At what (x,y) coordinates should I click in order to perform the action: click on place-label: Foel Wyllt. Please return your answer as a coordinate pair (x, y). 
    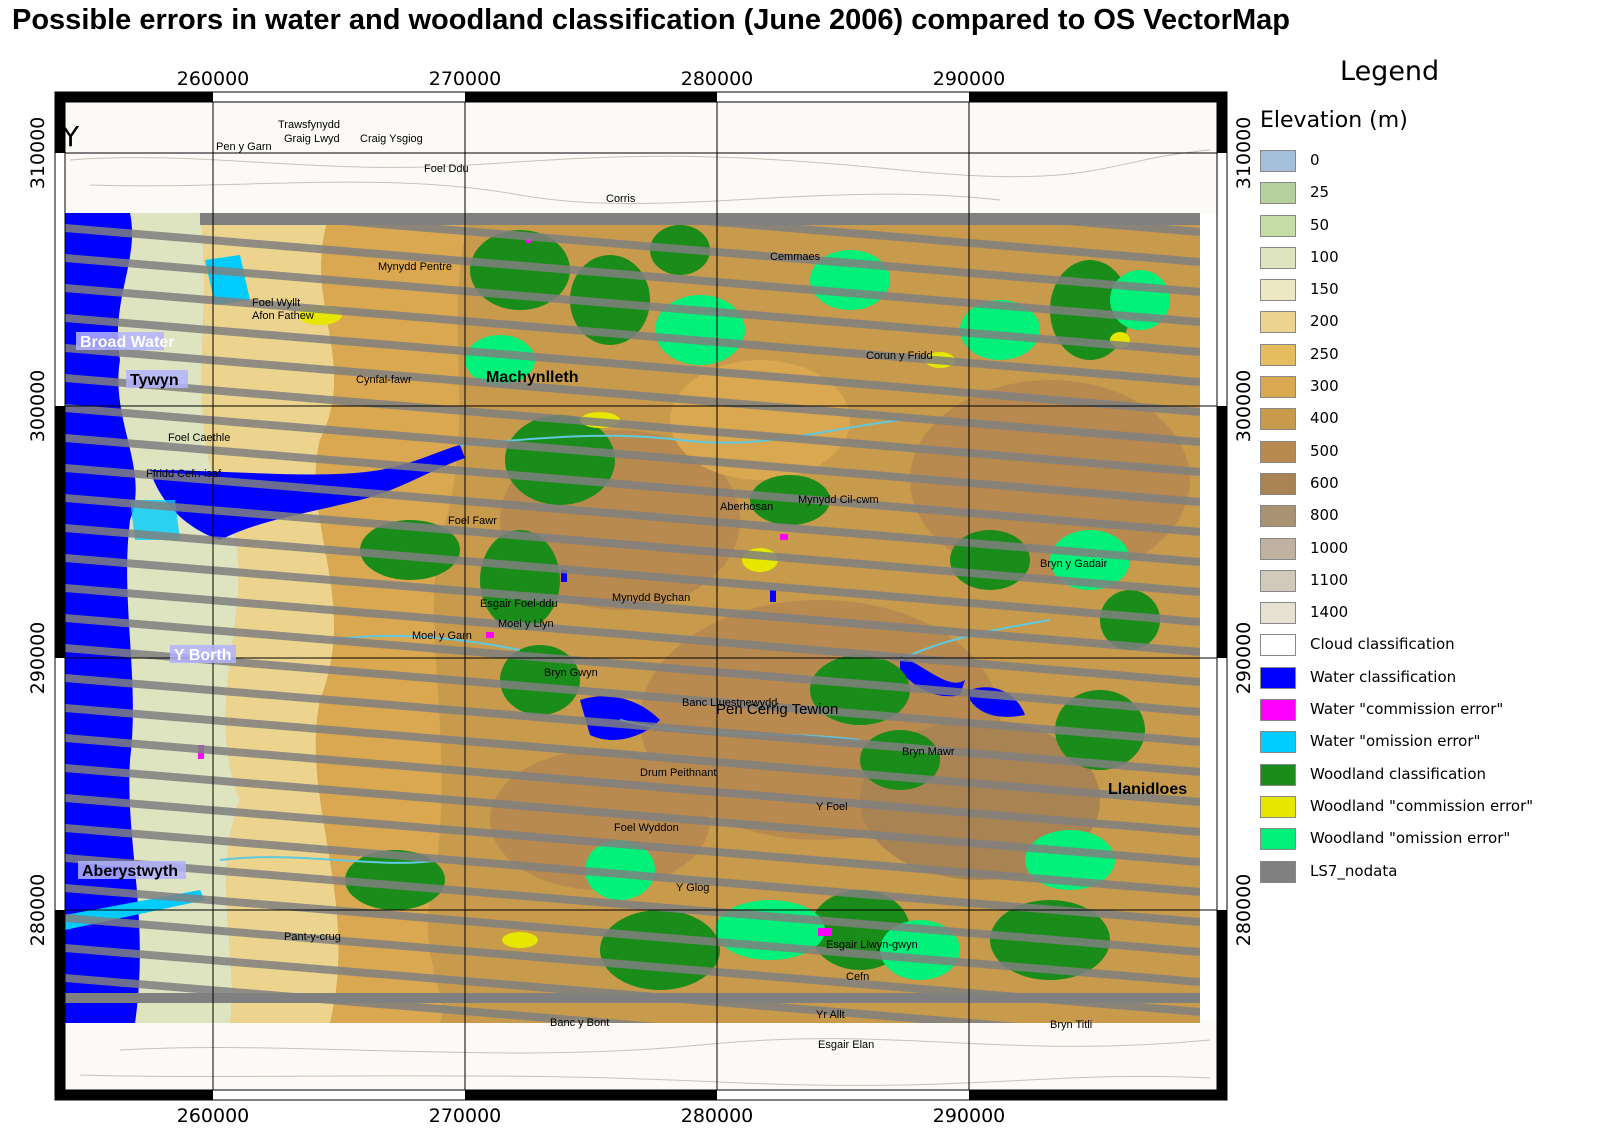
    Looking at the image, I should click on (276, 303).